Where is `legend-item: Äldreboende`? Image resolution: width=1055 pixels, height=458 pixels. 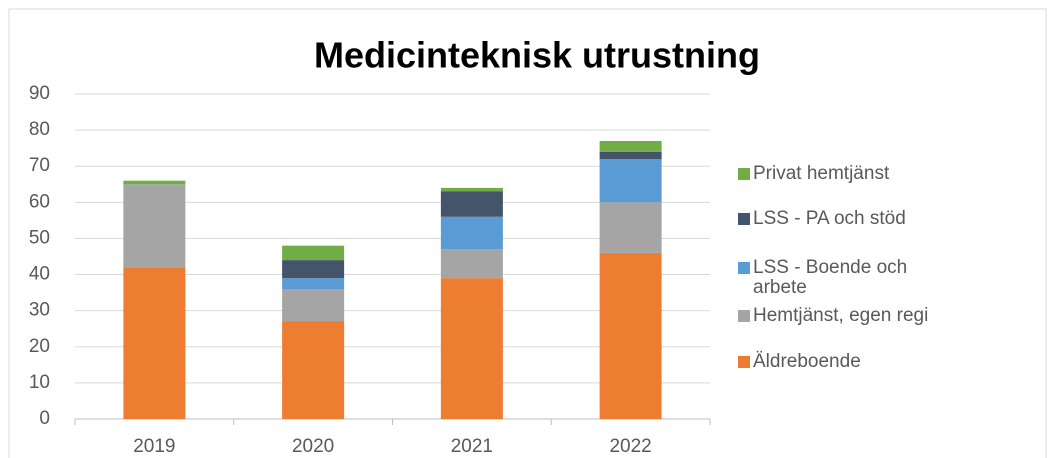
legend-item: Äldreboende is located at coordinates (838, 362).